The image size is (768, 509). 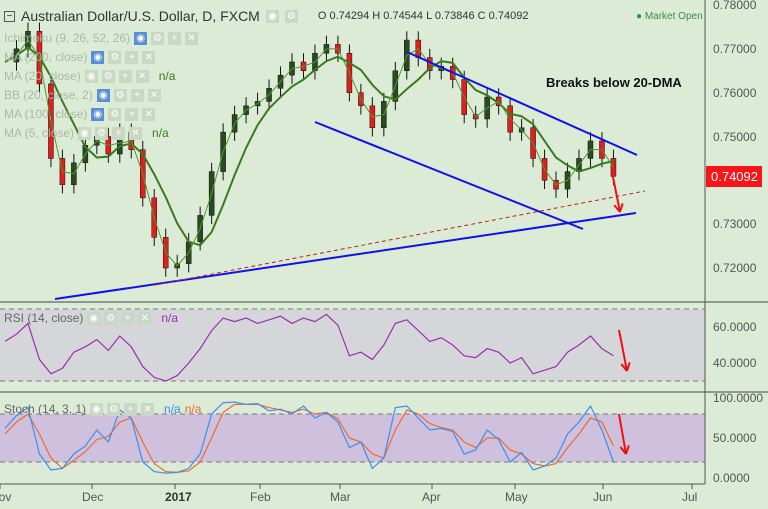 I want to click on indicator-label: Ichimoku (9, 26, 52, 26), so click(x=67, y=38).